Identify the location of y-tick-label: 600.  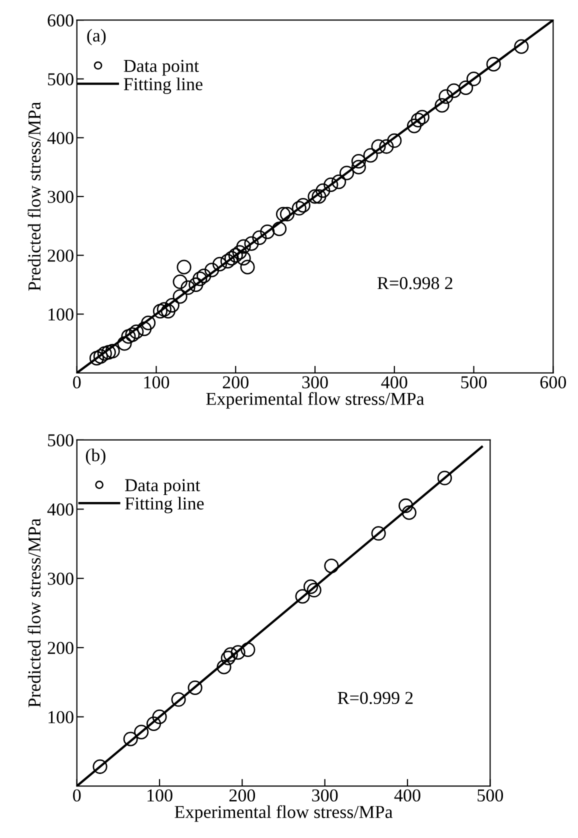
(61, 20).